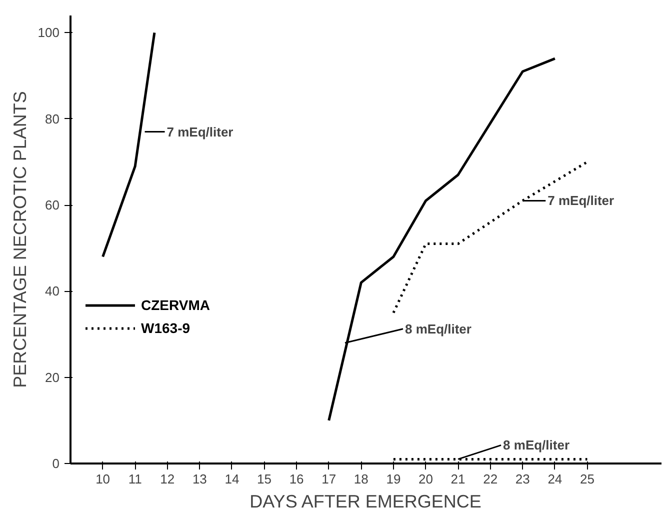  Describe the element at coordinates (366, 502) in the screenshot. I see `x-axis-title: DAYS AFTER EMERGENCE` at that location.